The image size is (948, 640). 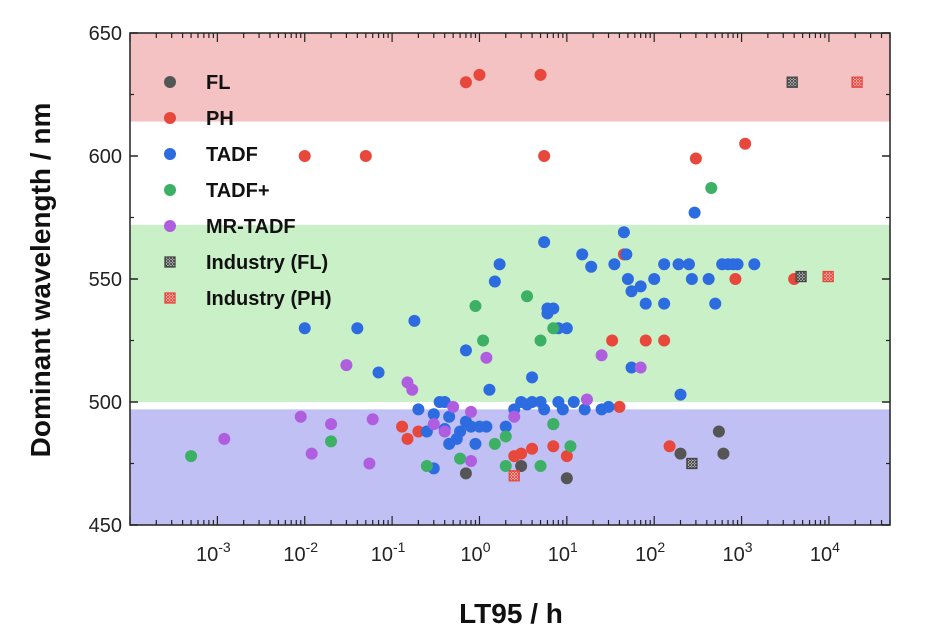 I want to click on x-tick-label: 10³, so click(x=738, y=552).